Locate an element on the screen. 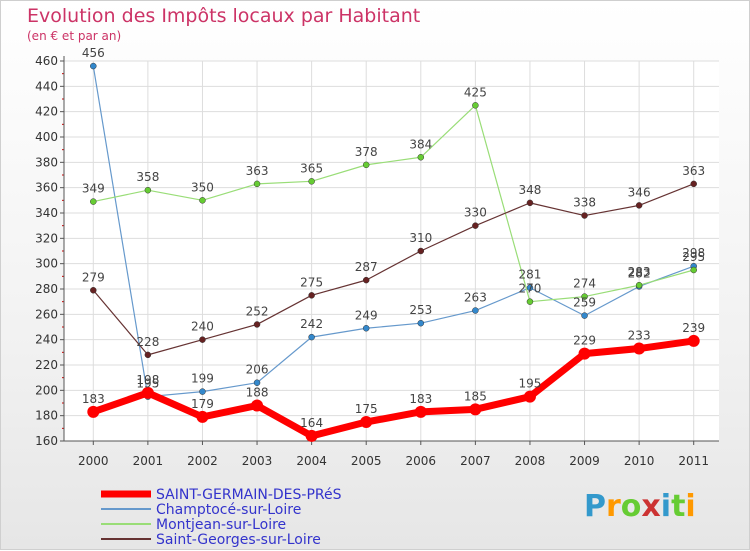 This screenshot has width=750, height=551. data-label: 295 is located at coordinates (693, 257).